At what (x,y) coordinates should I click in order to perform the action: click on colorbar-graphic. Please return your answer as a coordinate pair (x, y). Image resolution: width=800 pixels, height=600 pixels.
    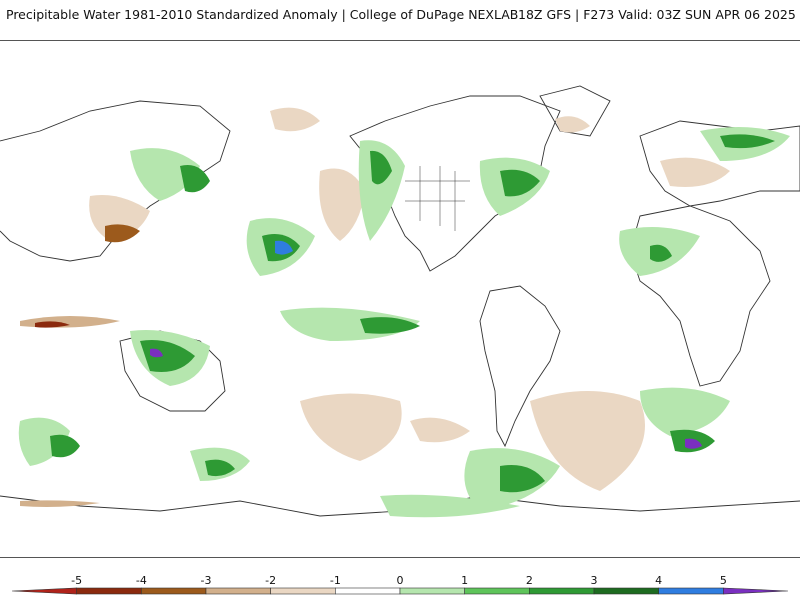
    Looking at the image, I should click on (400, 591).